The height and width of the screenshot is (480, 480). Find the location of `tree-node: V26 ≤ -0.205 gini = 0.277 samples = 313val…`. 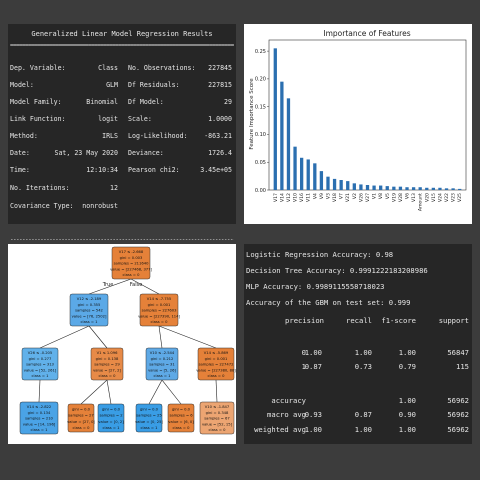

tree-node: V26 ≤ -0.205 gini = 0.277 samples = 313val… is located at coordinates (40, 364).